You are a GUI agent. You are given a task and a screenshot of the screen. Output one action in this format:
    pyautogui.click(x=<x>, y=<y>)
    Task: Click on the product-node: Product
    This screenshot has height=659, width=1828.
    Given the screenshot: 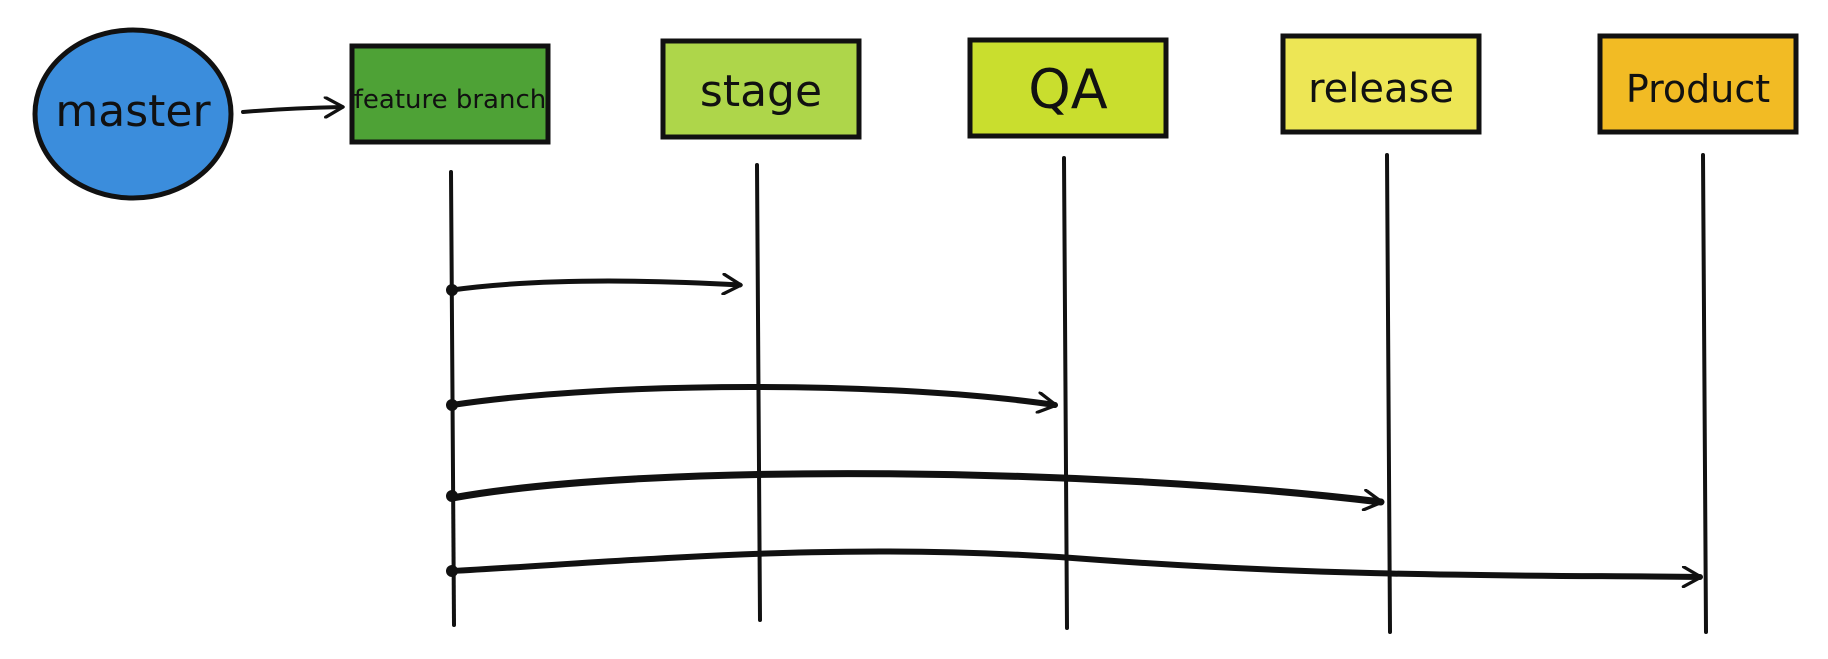 What is the action you would take?
    pyautogui.click(x=1698, y=84)
    